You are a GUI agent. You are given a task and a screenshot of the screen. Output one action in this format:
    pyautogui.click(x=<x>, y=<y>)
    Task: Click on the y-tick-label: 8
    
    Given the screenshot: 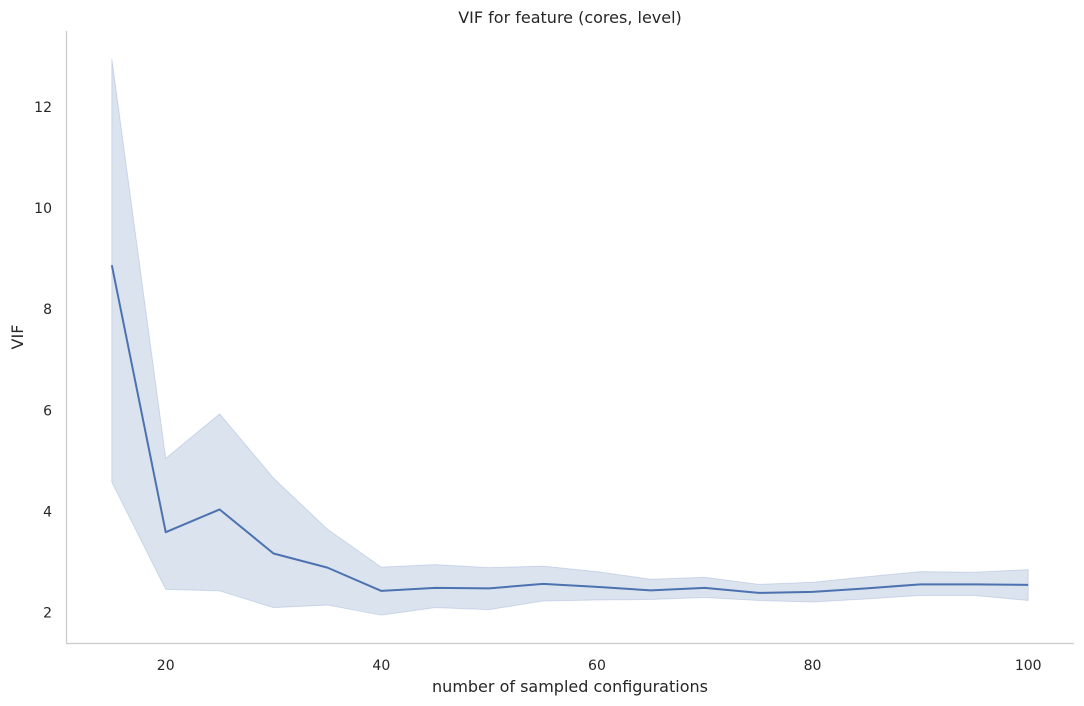 What is the action you would take?
    pyautogui.click(x=47, y=310)
    